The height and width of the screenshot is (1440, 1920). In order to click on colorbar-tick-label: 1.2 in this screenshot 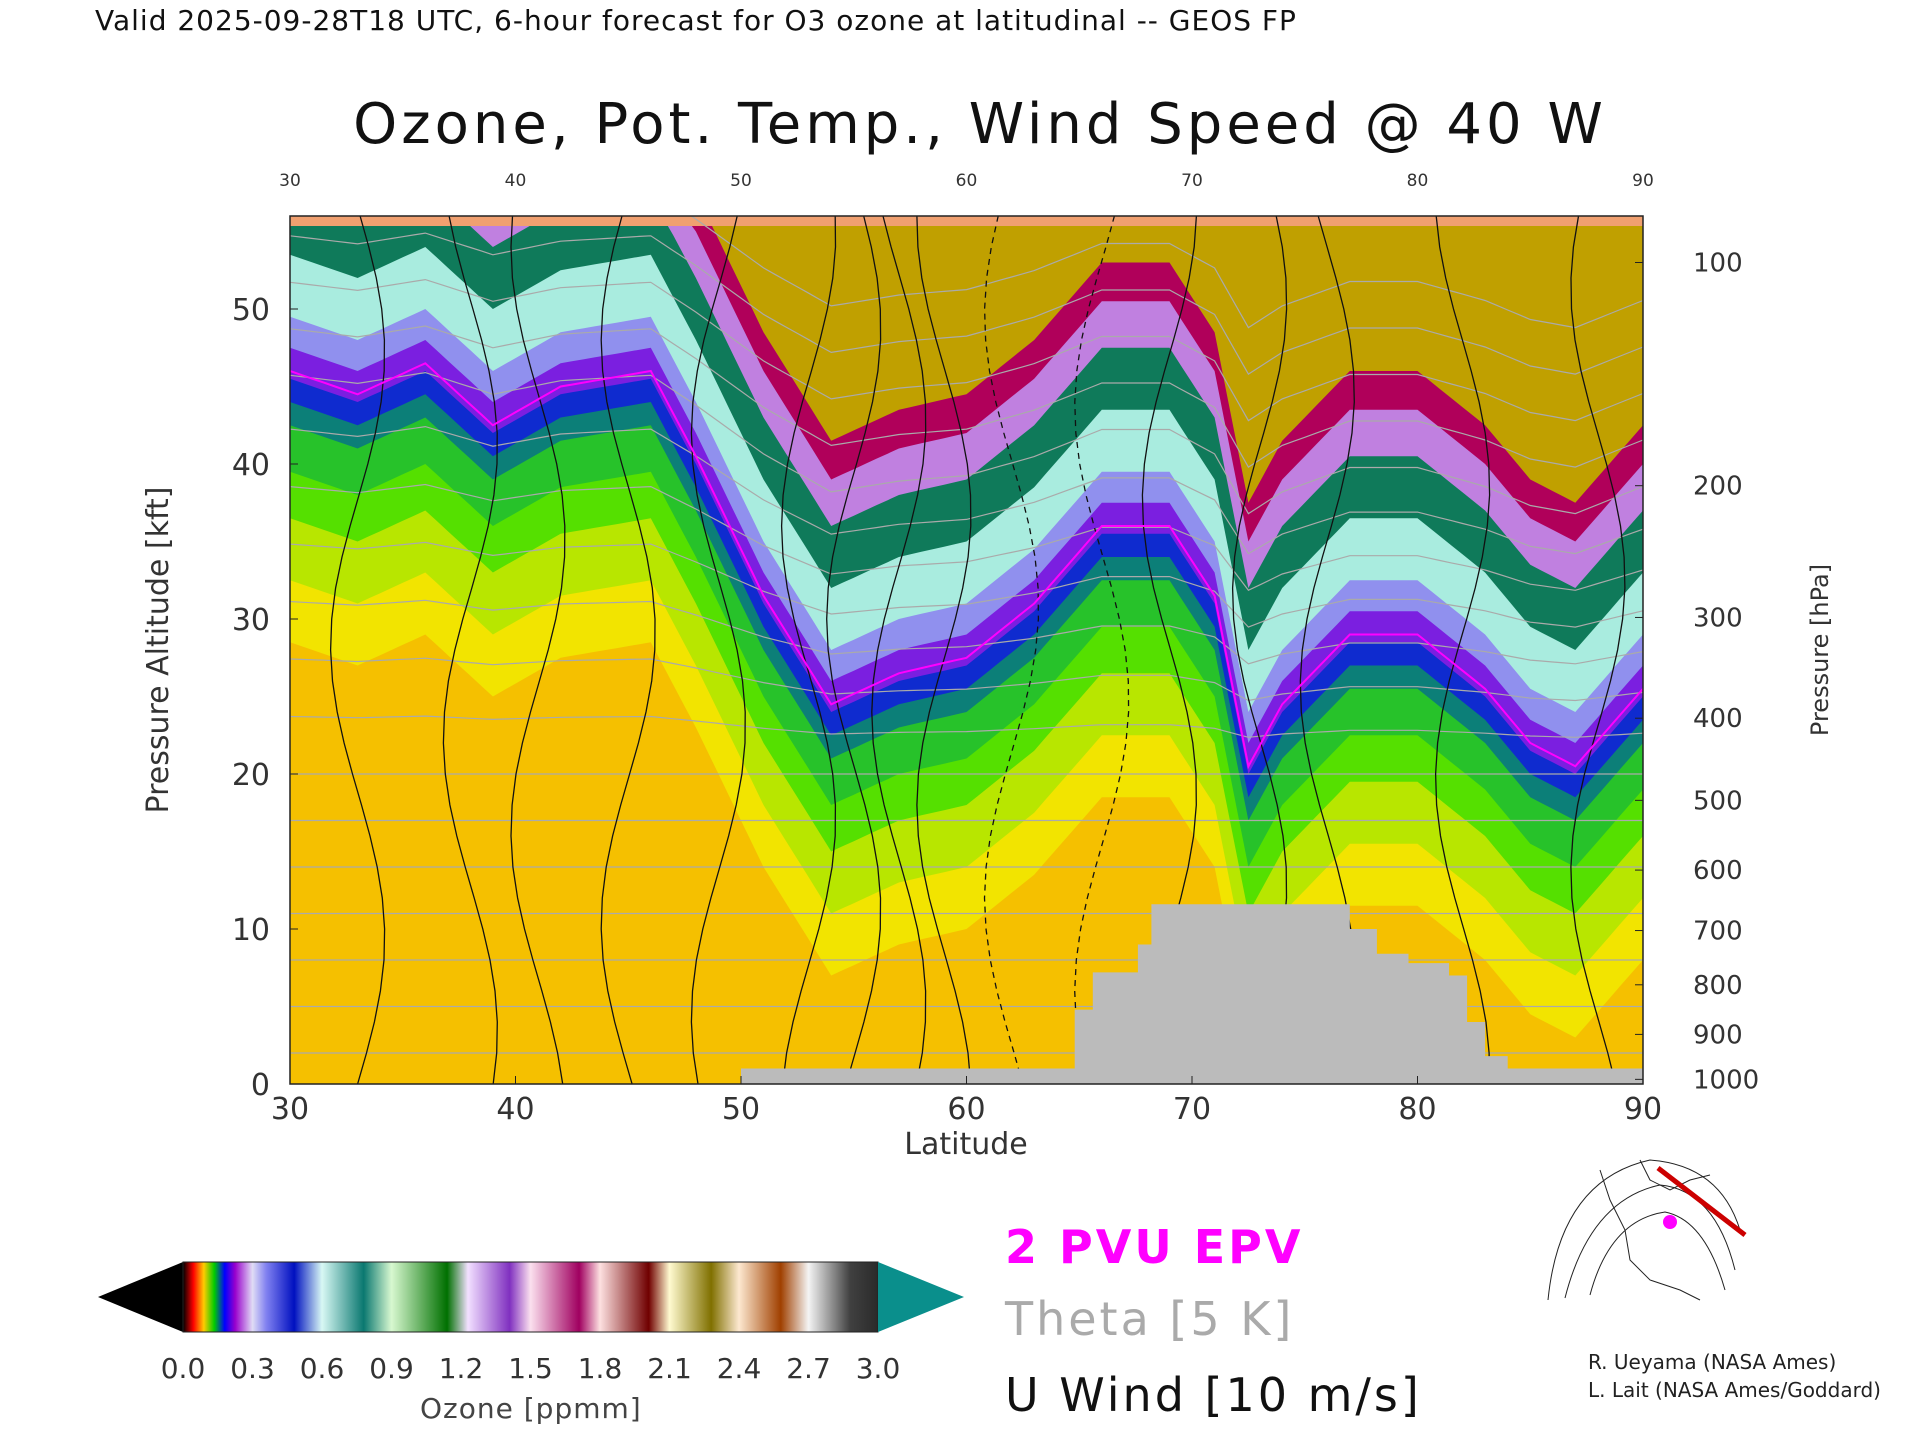, I will do `click(461, 1368)`.